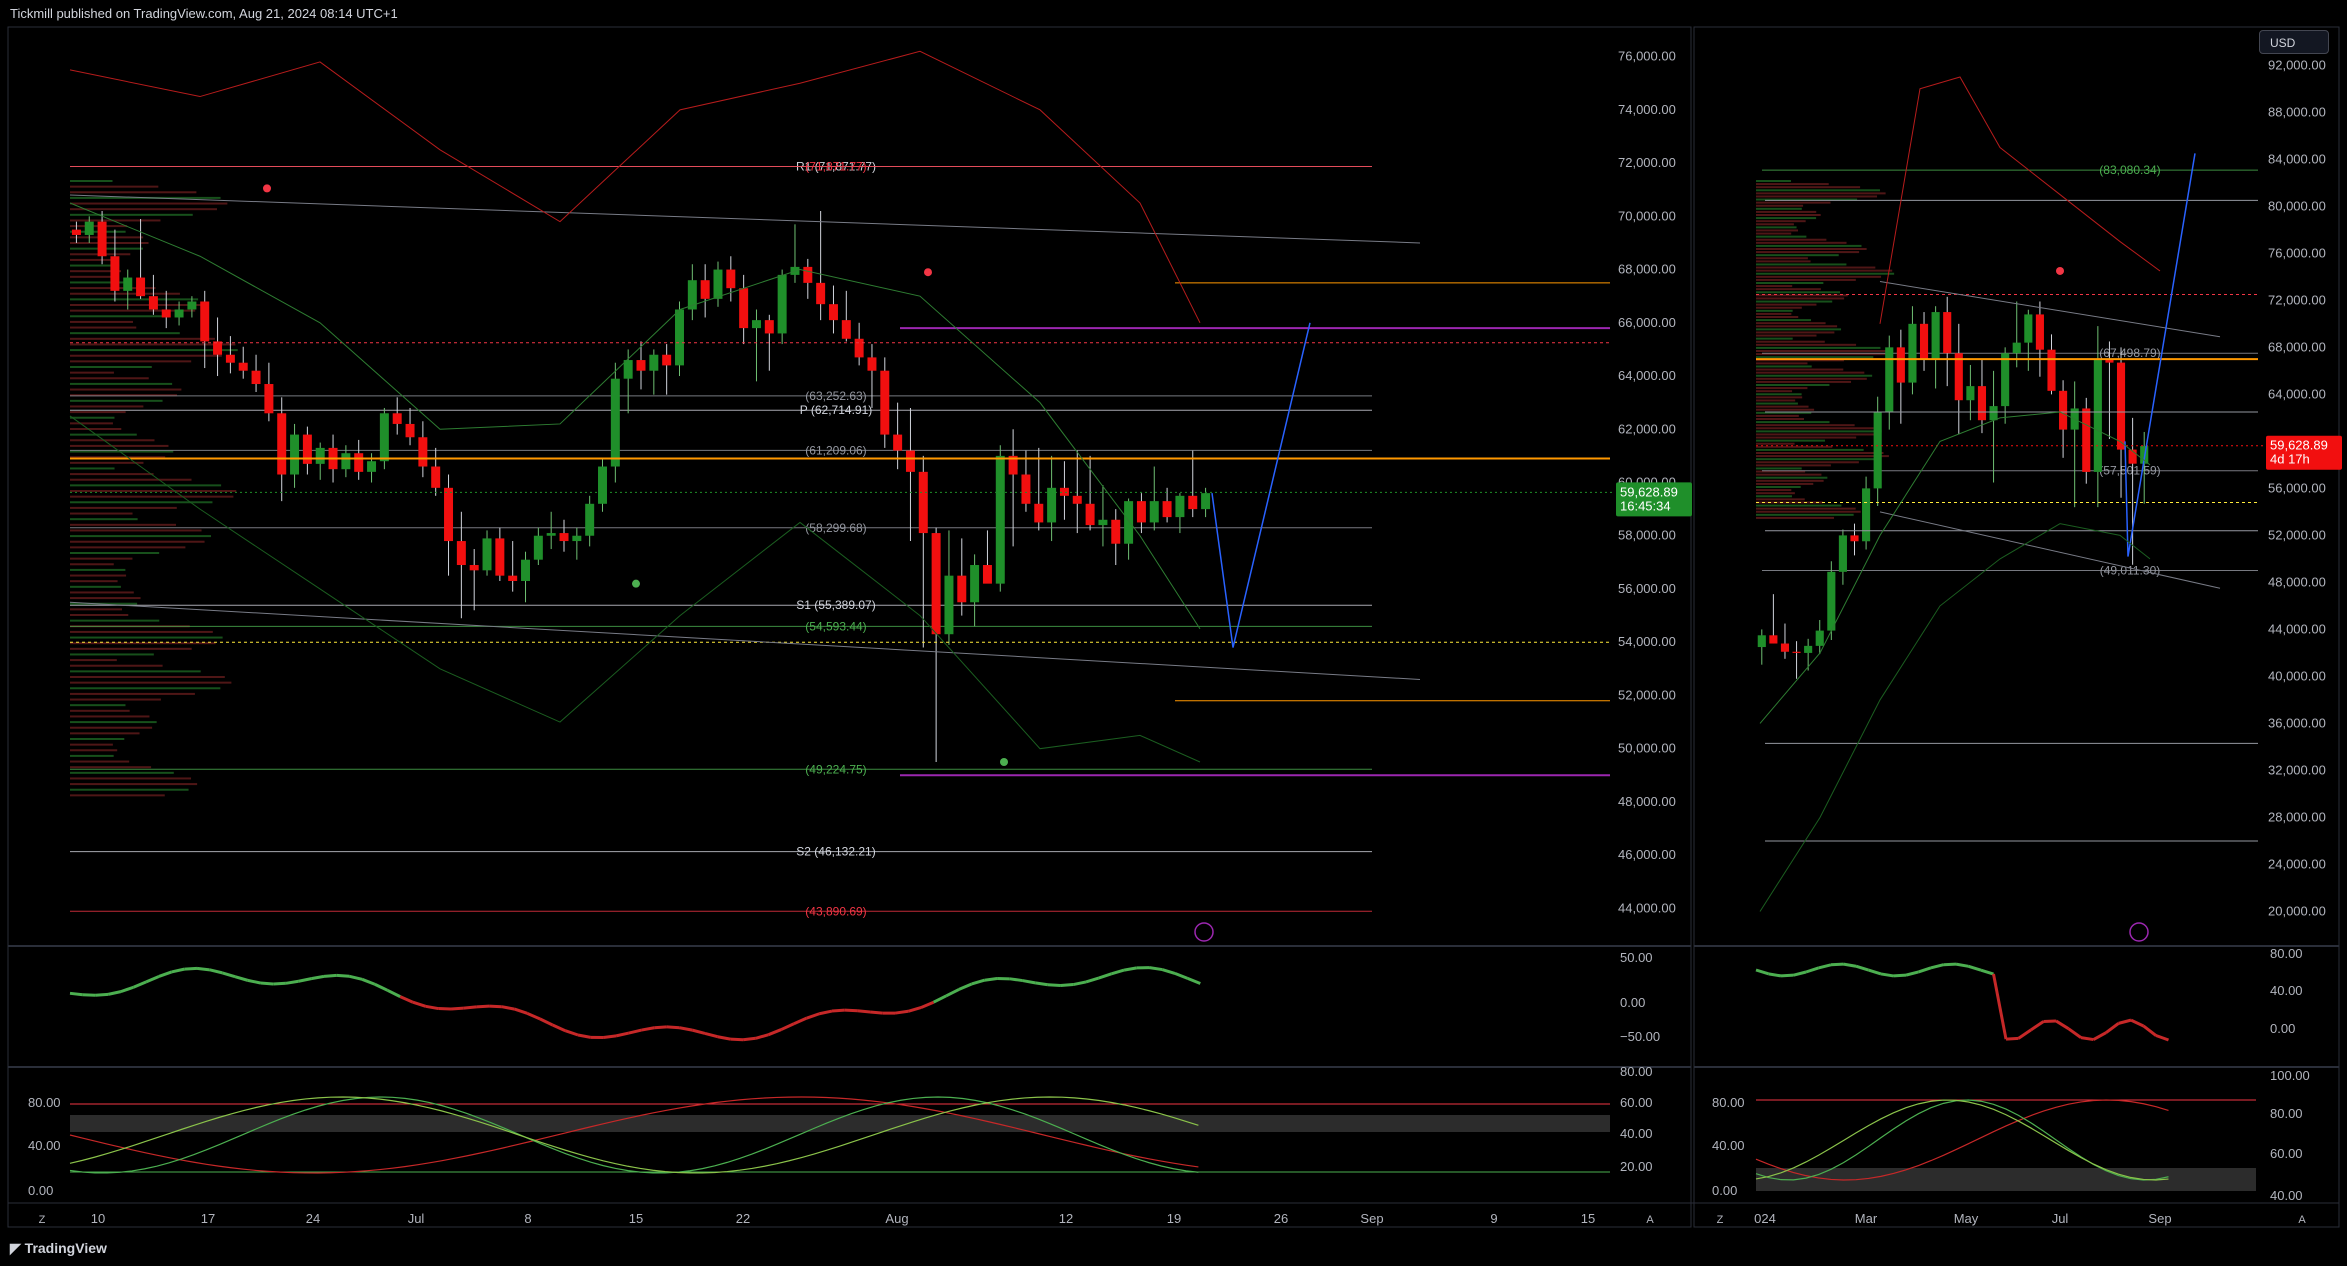 Image resolution: width=2347 pixels, height=1266 pixels. I want to click on level-label: (57,501.59), so click(2129, 471).